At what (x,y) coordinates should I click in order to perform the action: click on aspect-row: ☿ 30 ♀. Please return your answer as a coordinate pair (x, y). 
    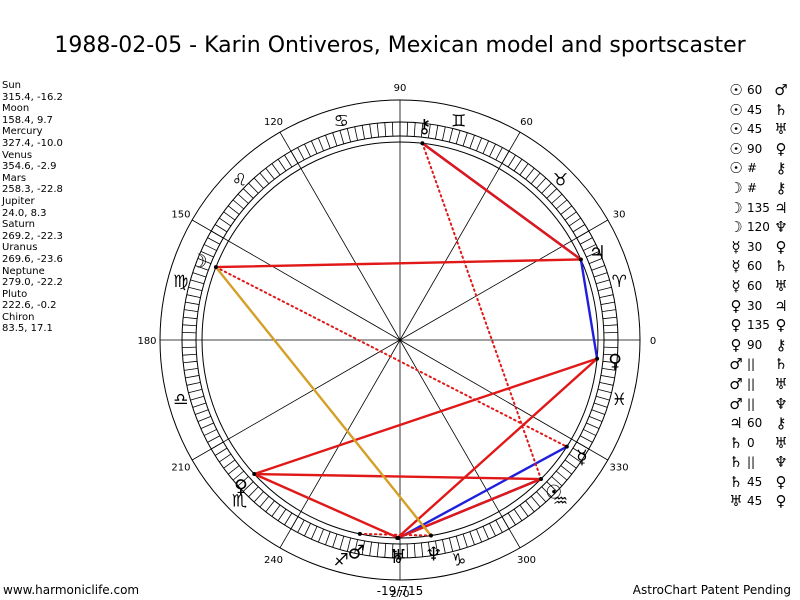
    Looking at the image, I should click on (764, 248).